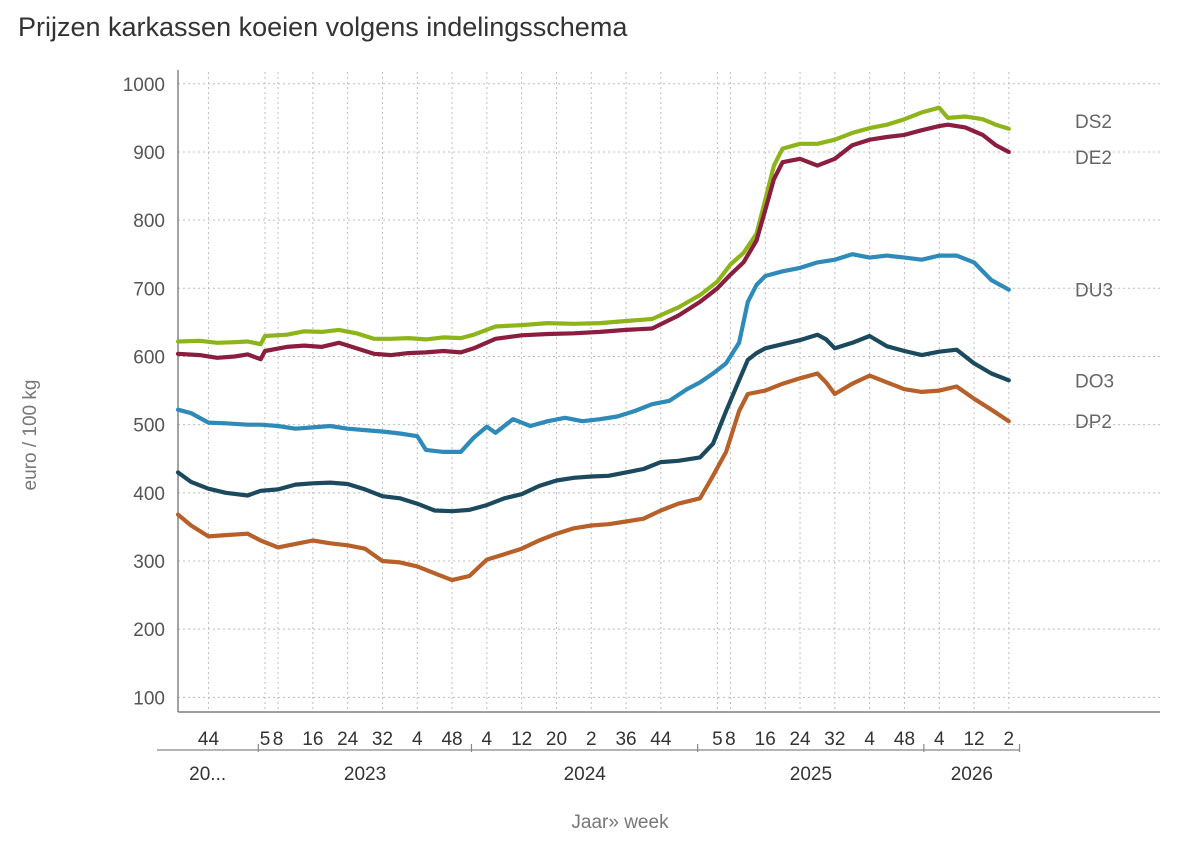 This screenshot has height=855, width=1200. What do you see at coordinates (556, 739) in the screenshot?
I see `x-tick-label: 20` at bounding box center [556, 739].